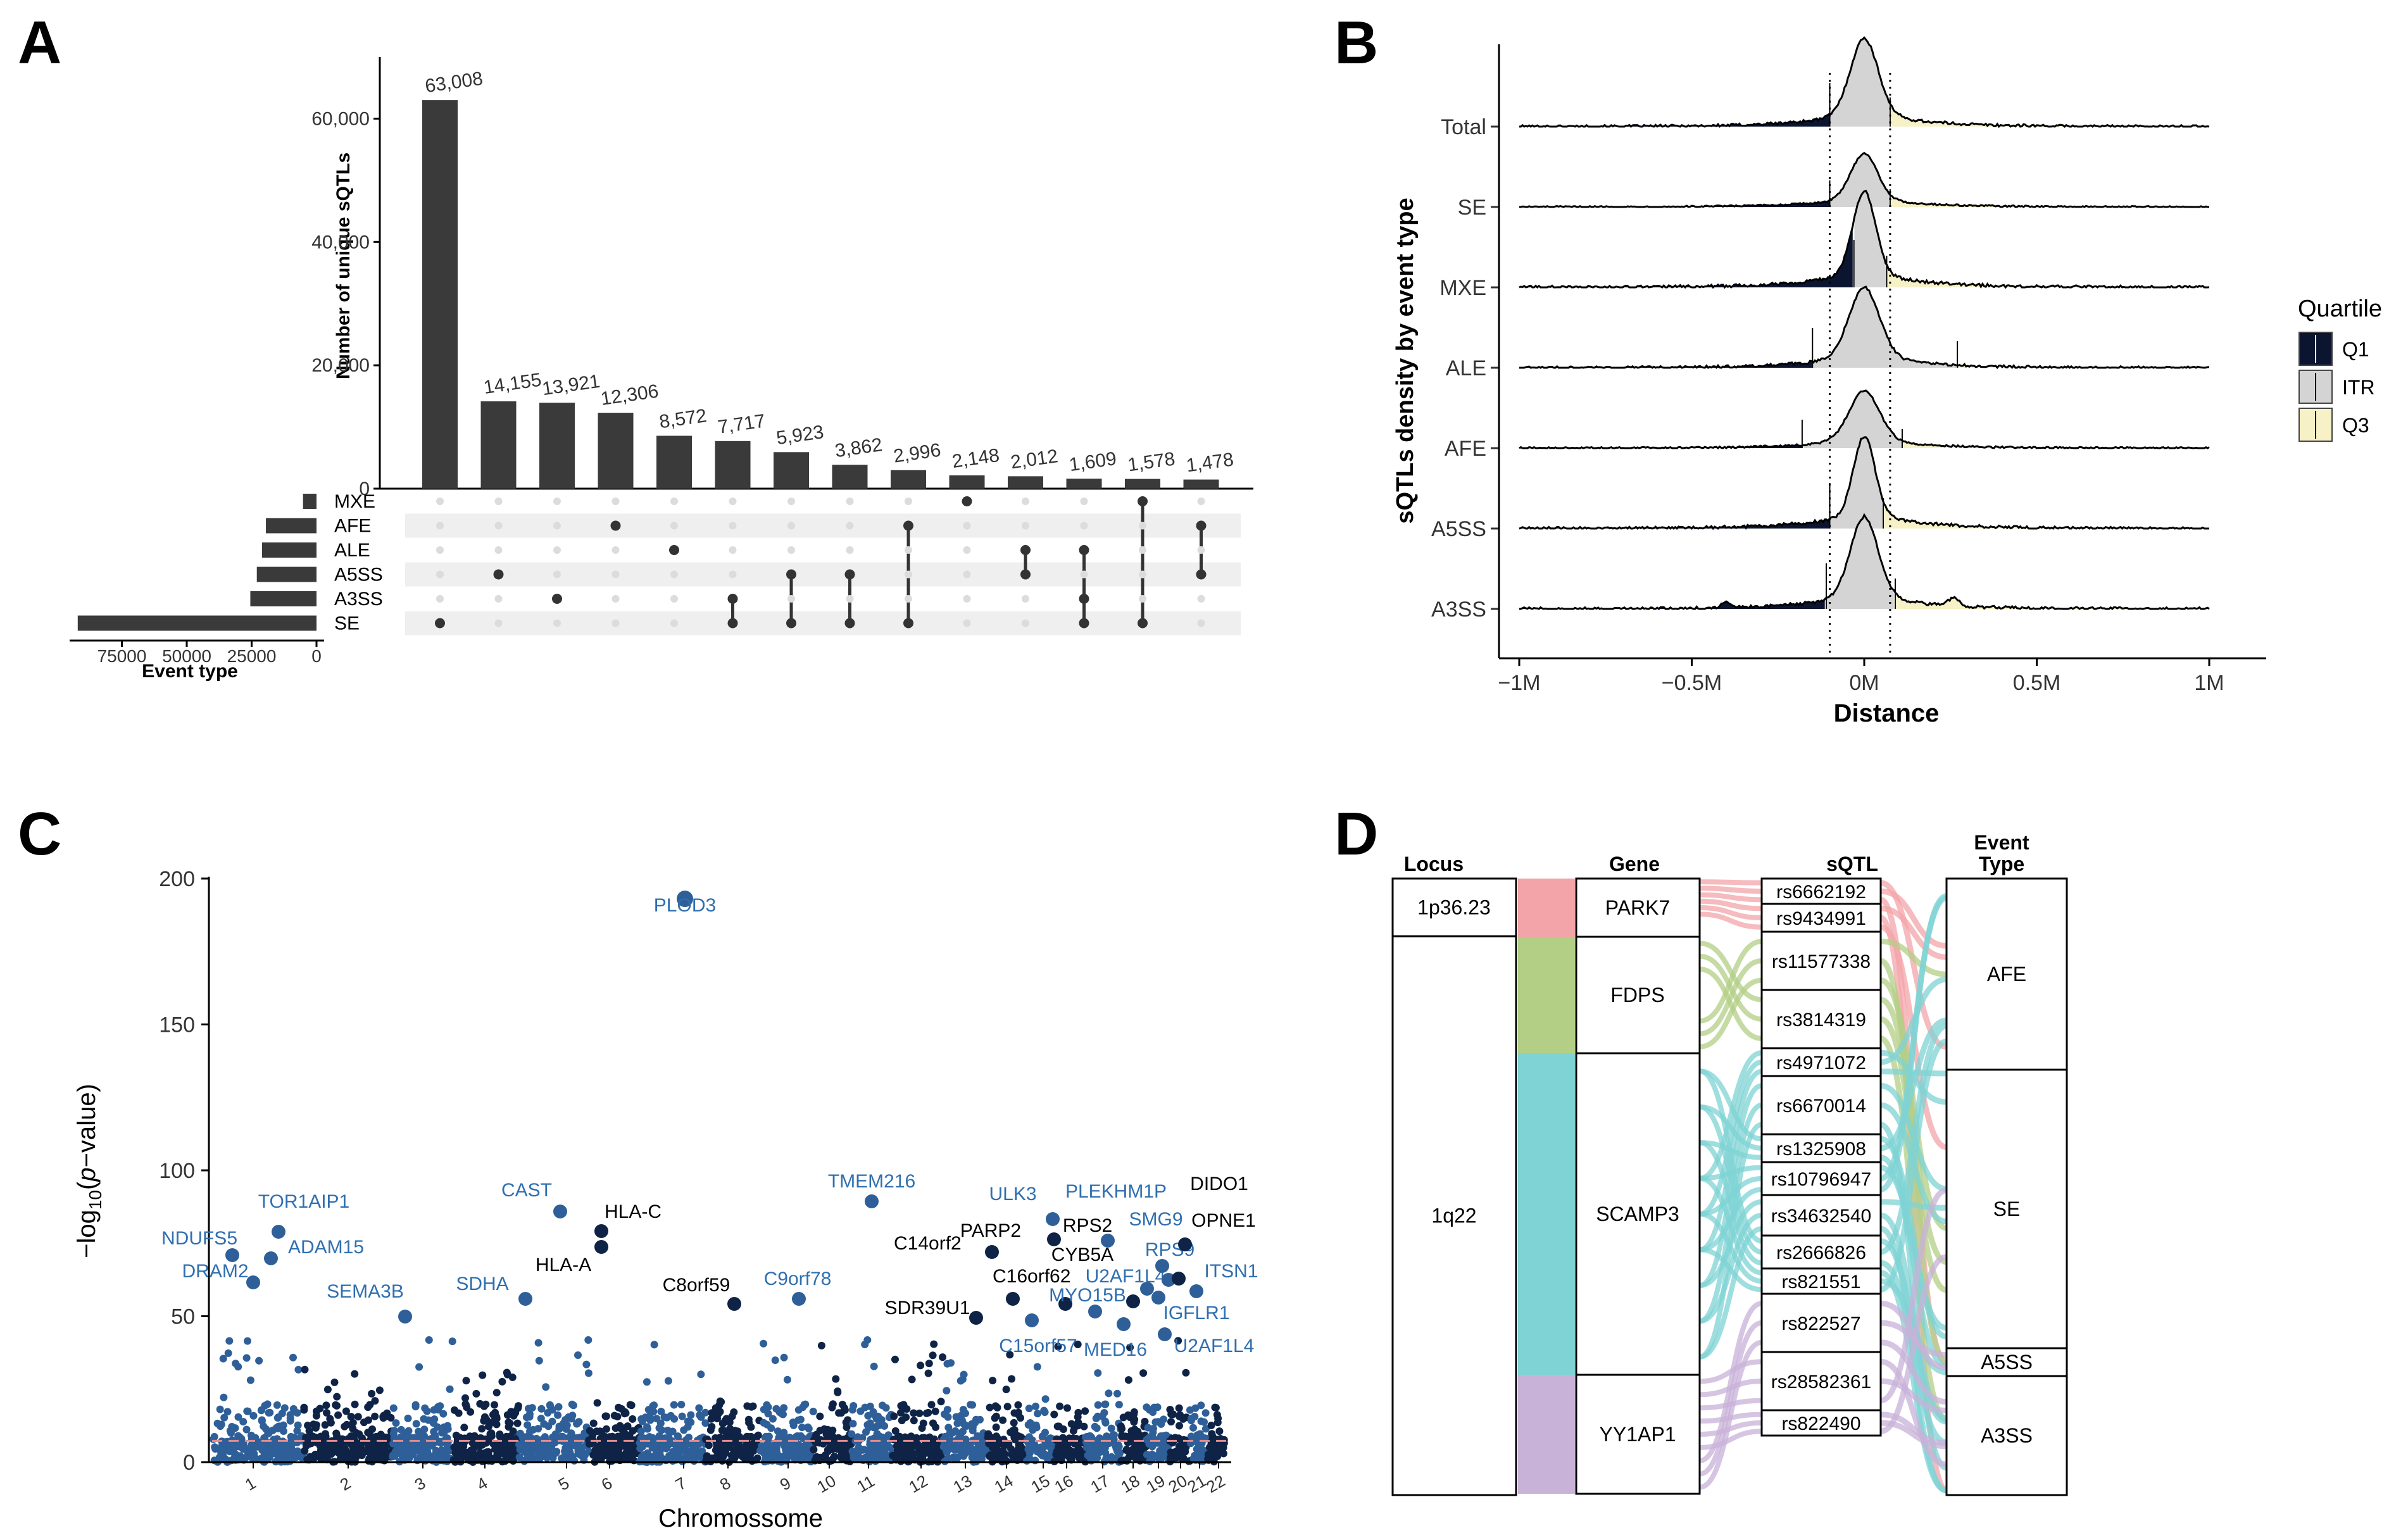 This screenshot has height=1540, width=2408. What do you see at coordinates (1864, 419) in the screenshot?
I see `b-density-line` at bounding box center [1864, 419].